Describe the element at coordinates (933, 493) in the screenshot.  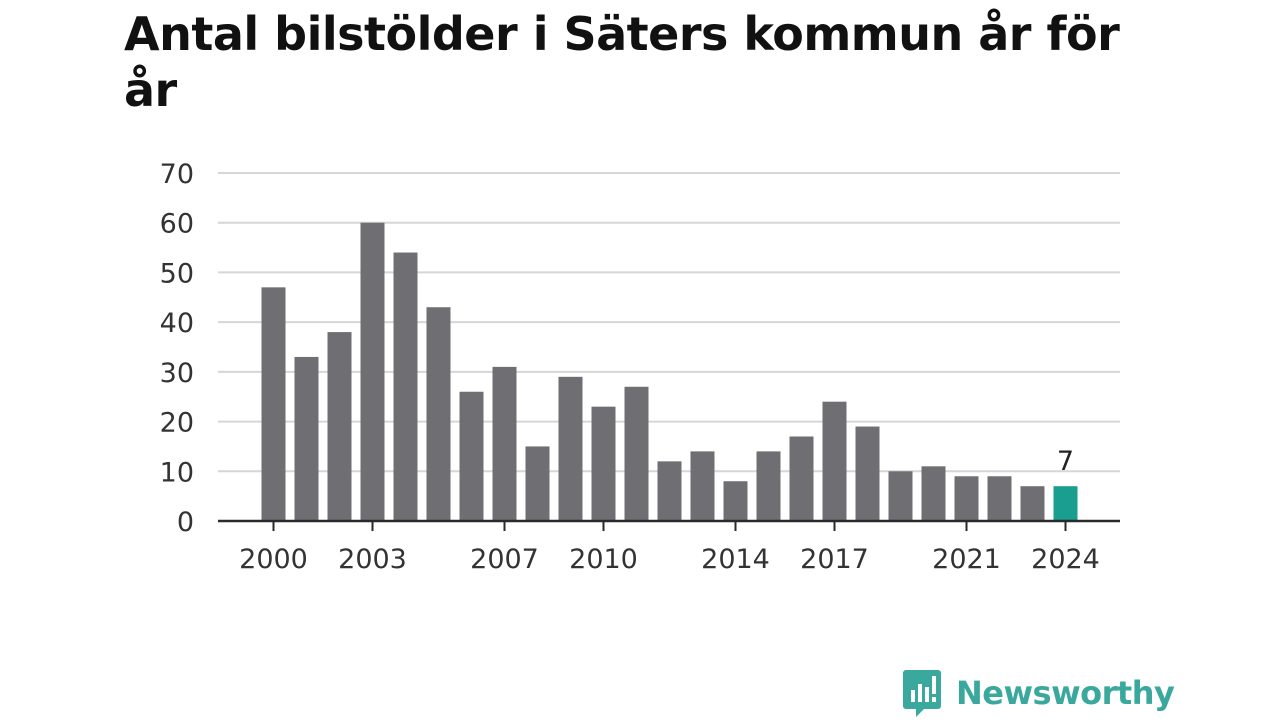
I see `bar-2020` at that location.